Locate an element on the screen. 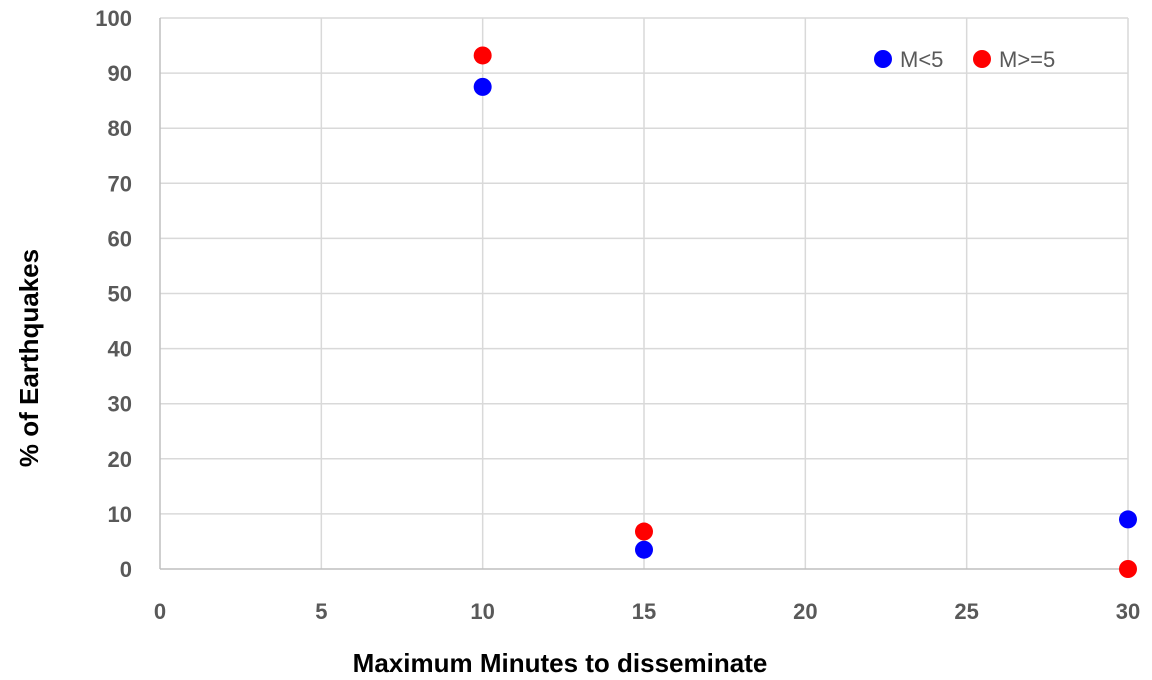 This screenshot has height=680, width=1152. y-tick-label-70: 70 is located at coordinates (120, 183).